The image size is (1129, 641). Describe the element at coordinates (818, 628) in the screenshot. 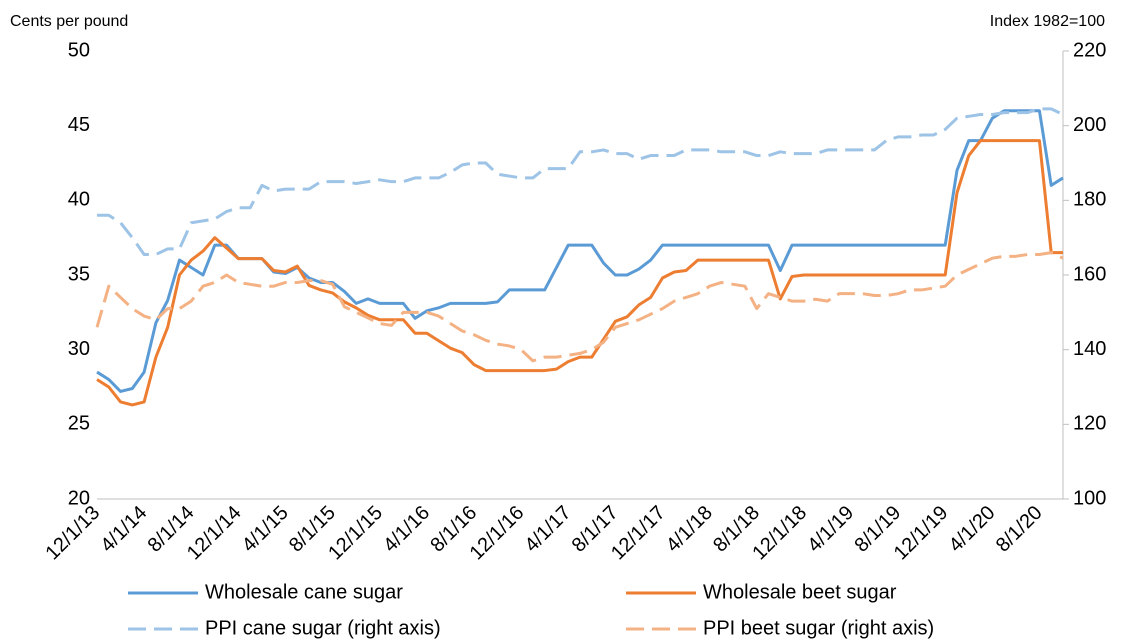

I see `legend-label: PPI beet sugar (right axis)` at that location.